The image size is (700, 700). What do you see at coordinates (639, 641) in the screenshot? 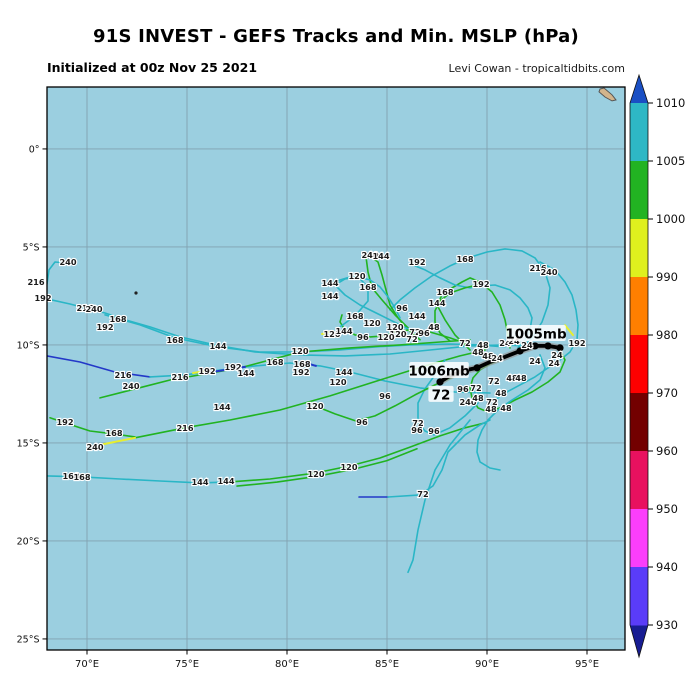
I see `colorbar-under-arrow` at bounding box center [639, 641].